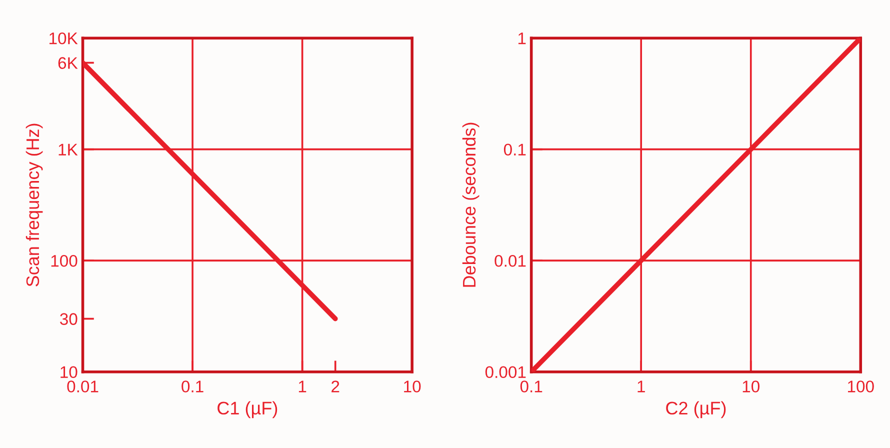 Image resolution: width=890 pixels, height=448 pixels. What do you see at coordinates (68, 63) in the screenshot?
I see `y-tick-label: 6K` at bounding box center [68, 63].